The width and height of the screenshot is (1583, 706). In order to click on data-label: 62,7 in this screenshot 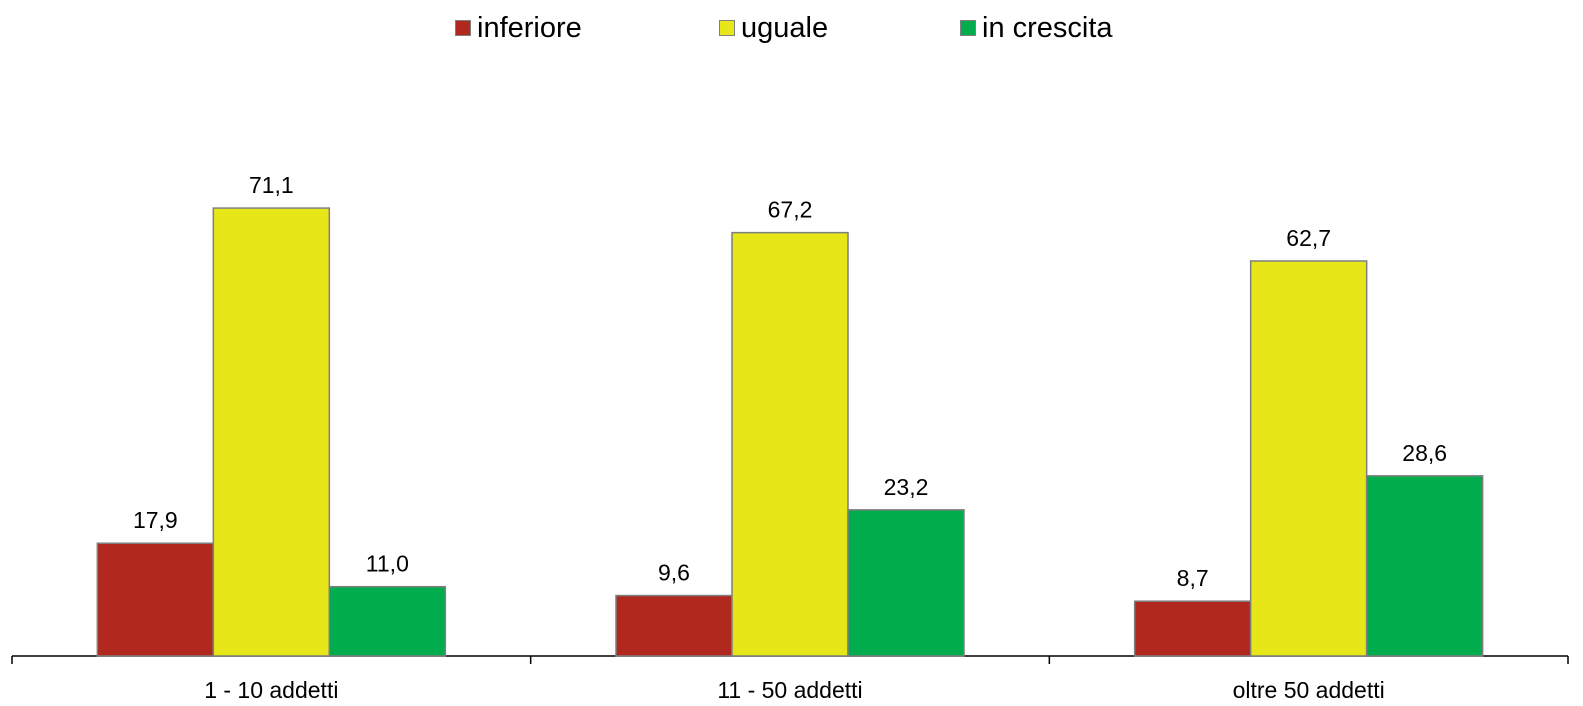, I will do `click(1308, 238)`.